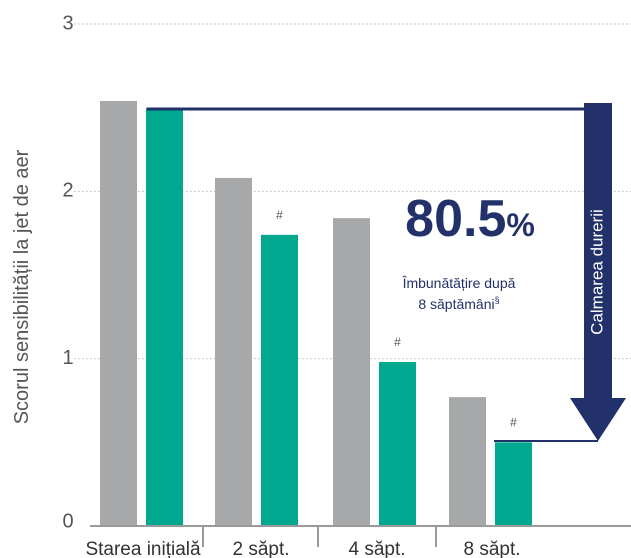 The width and height of the screenshot is (631, 558). What do you see at coordinates (520, 225) in the screenshot?
I see `percent-sign: %` at bounding box center [520, 225].